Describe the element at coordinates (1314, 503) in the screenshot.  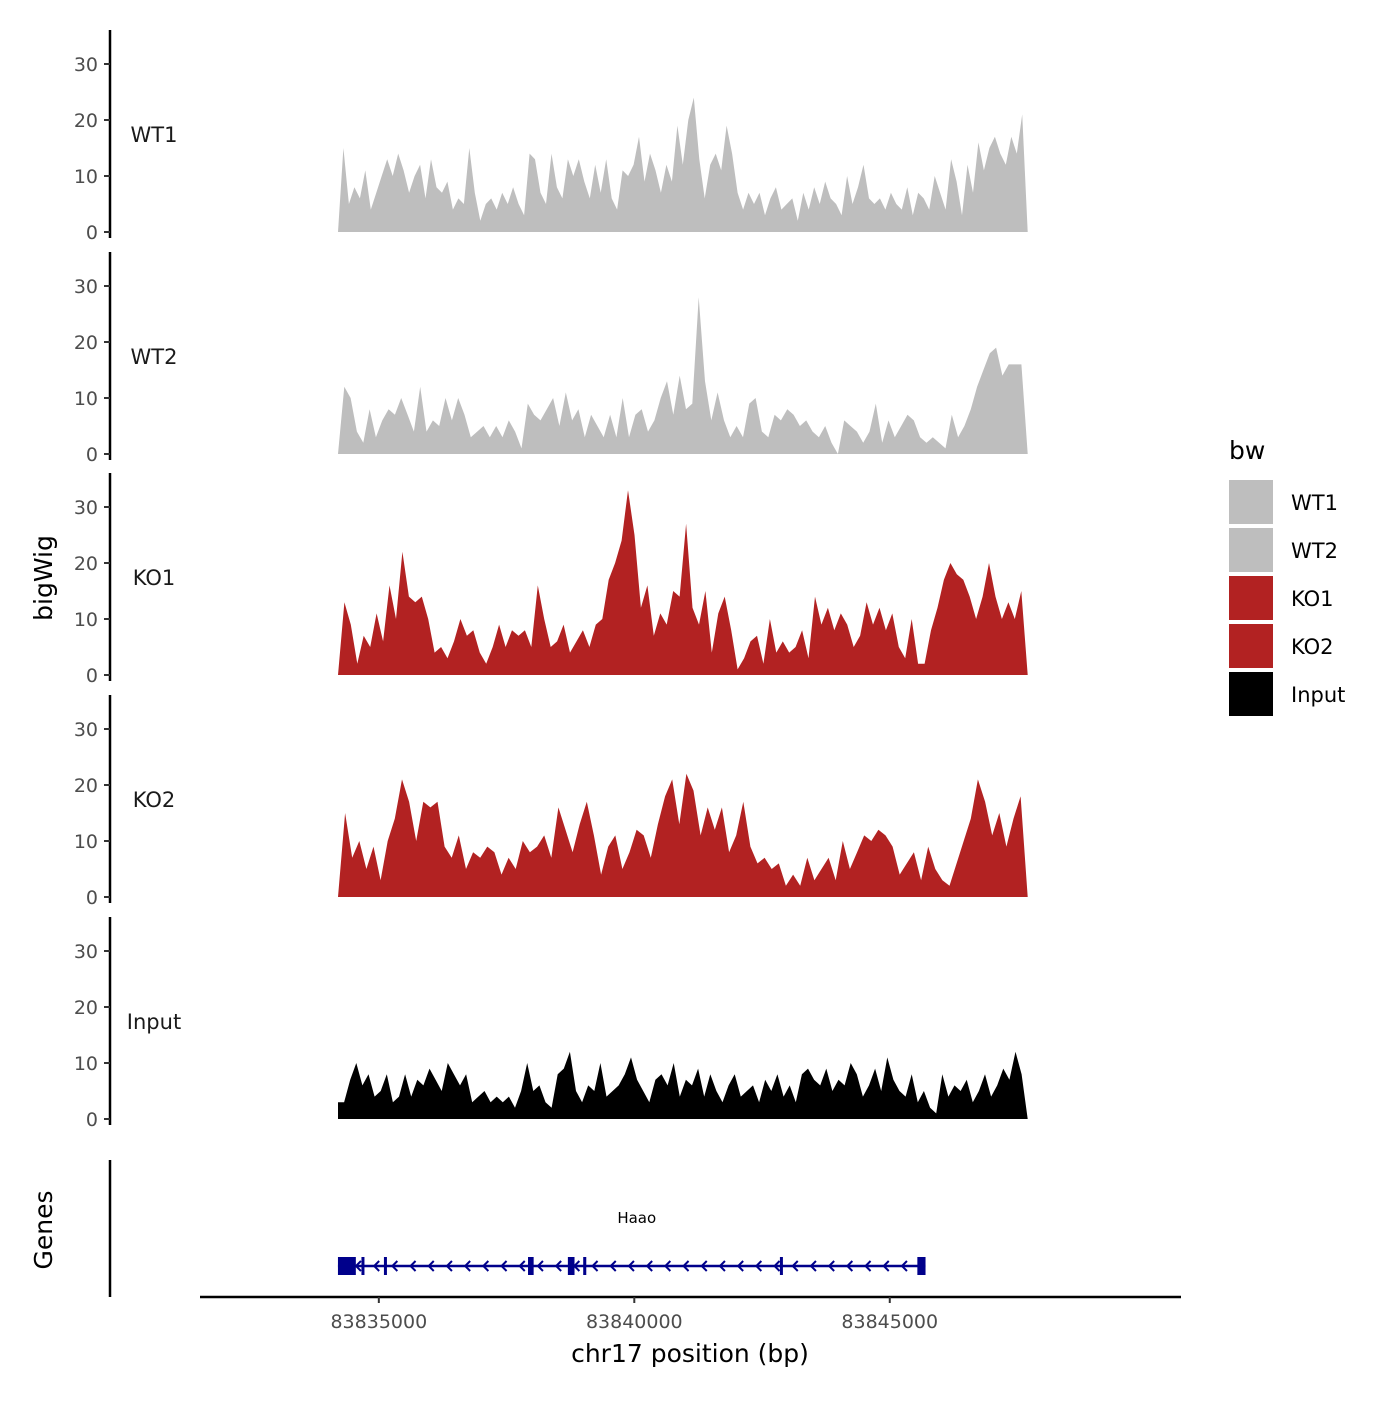
I see `legend-label-wt1: WT1` at that location.